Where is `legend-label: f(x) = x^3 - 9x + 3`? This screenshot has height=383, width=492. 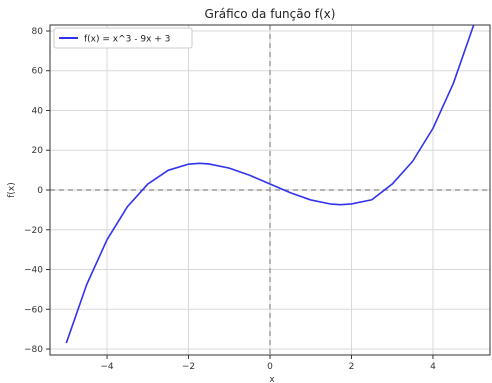
legend-label: f(x) = x^3 - 9x + 3 is located at coordinates (127, 40).